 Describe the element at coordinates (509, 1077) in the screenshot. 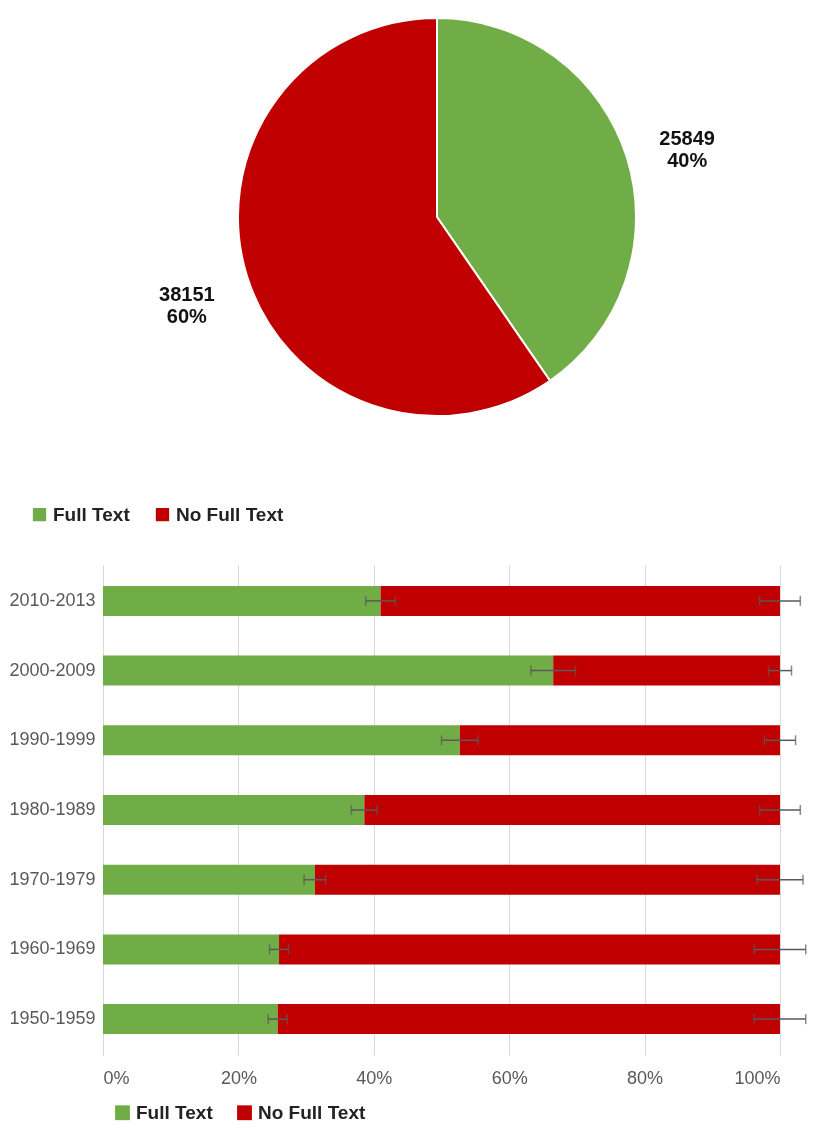

I see `x-tick-label: 60%` at that location.